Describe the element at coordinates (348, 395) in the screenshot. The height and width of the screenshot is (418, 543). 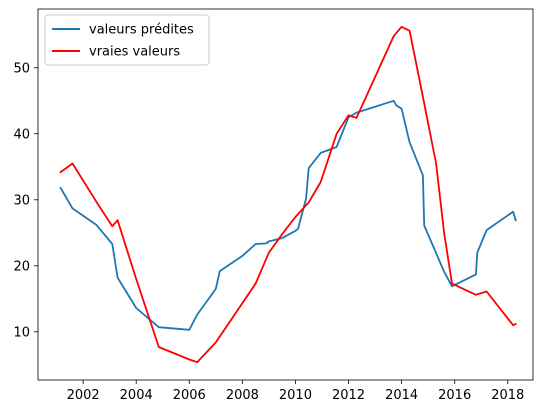
I see `x-tick-label: 2012` at that location.